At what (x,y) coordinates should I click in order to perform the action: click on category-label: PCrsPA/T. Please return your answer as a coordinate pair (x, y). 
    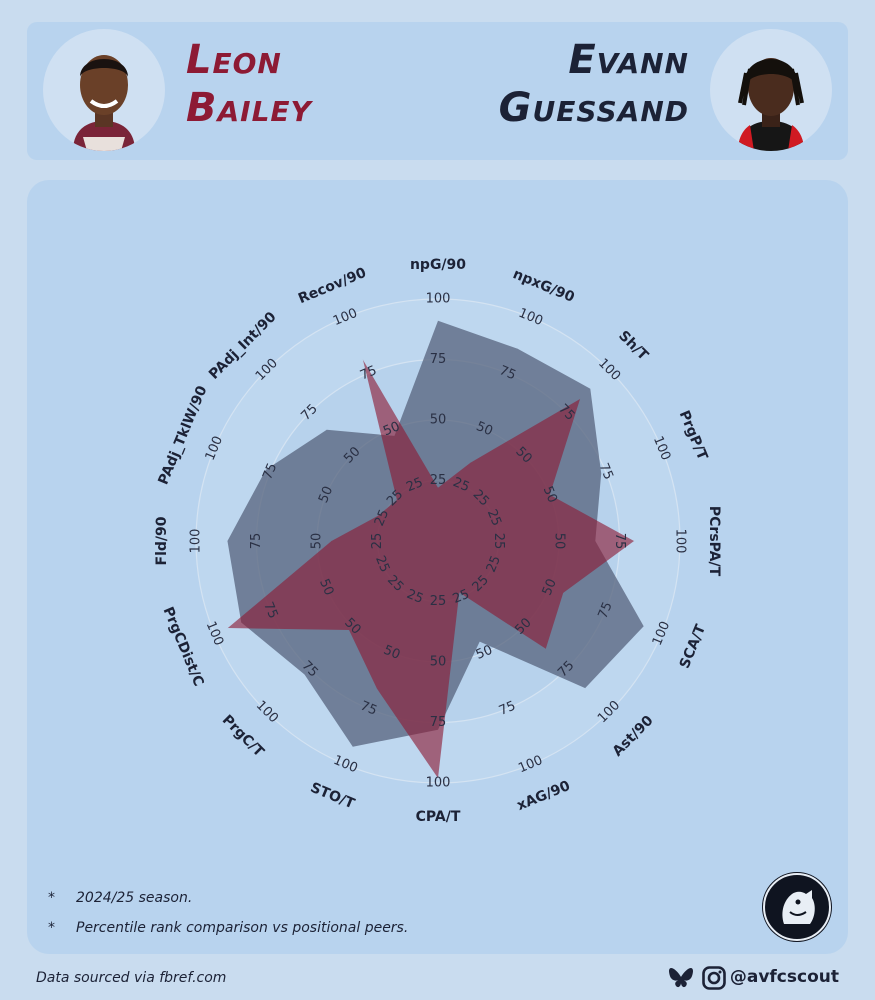
    Looking at the image, I should click on (714, 541).